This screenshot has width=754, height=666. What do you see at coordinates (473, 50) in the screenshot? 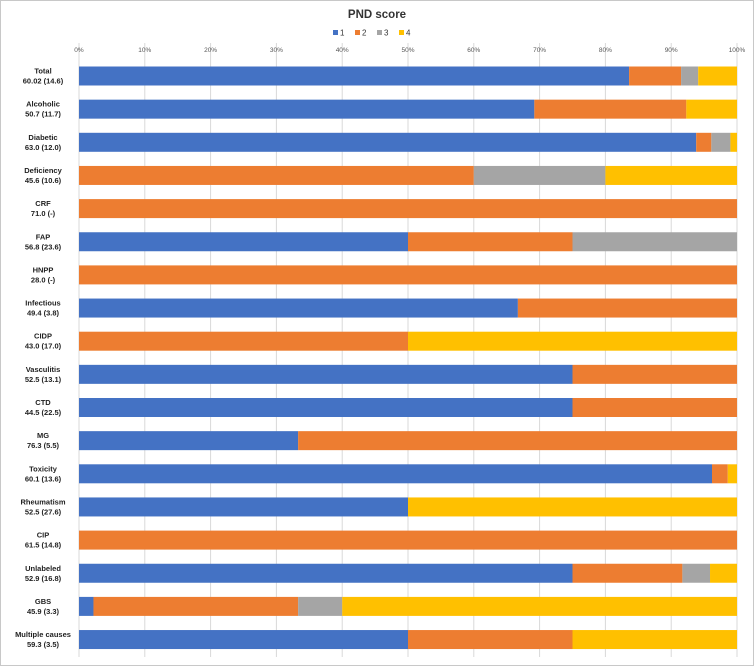
I see `x-tick-label: 60%` at bounding box center [473, 50].